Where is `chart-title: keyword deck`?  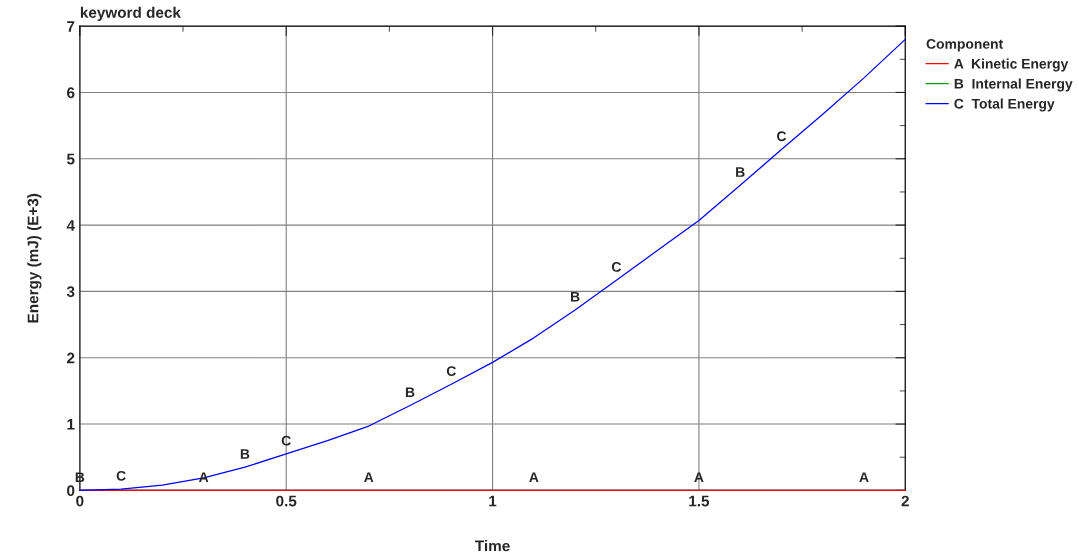
chart-title: keyword deck is located at coordinates (130, 13).